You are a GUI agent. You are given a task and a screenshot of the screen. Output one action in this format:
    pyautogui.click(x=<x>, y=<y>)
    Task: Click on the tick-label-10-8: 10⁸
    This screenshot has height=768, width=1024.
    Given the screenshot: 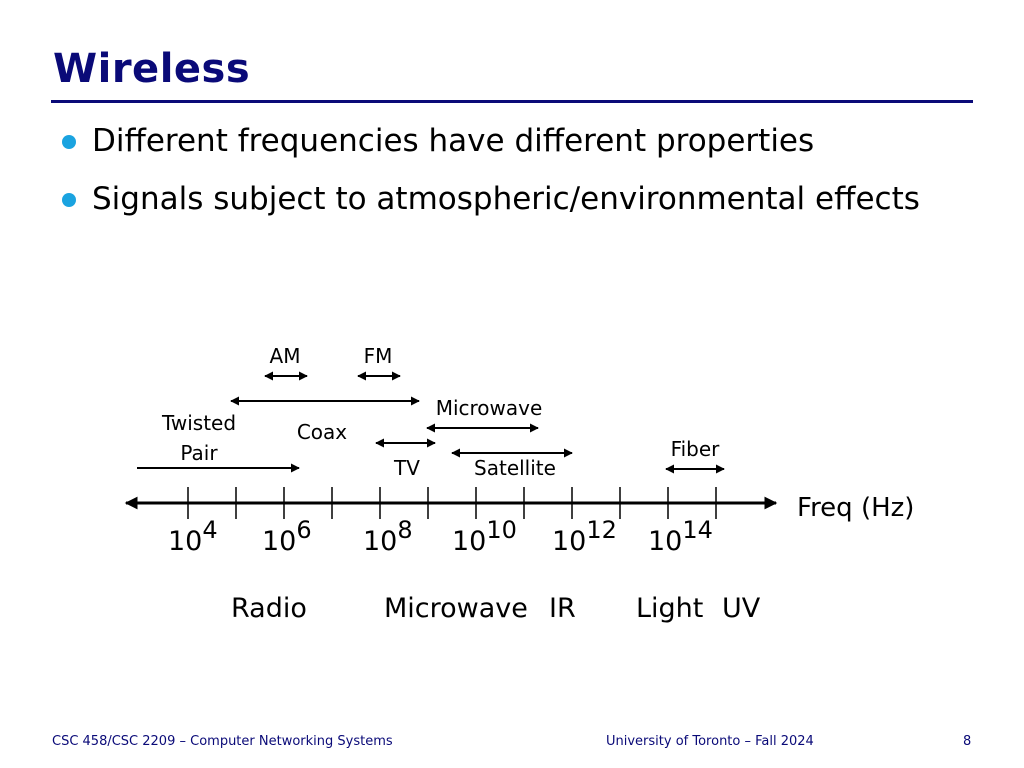 What is the action you would take?
    pyautogui.click(x=388, y=536)
    